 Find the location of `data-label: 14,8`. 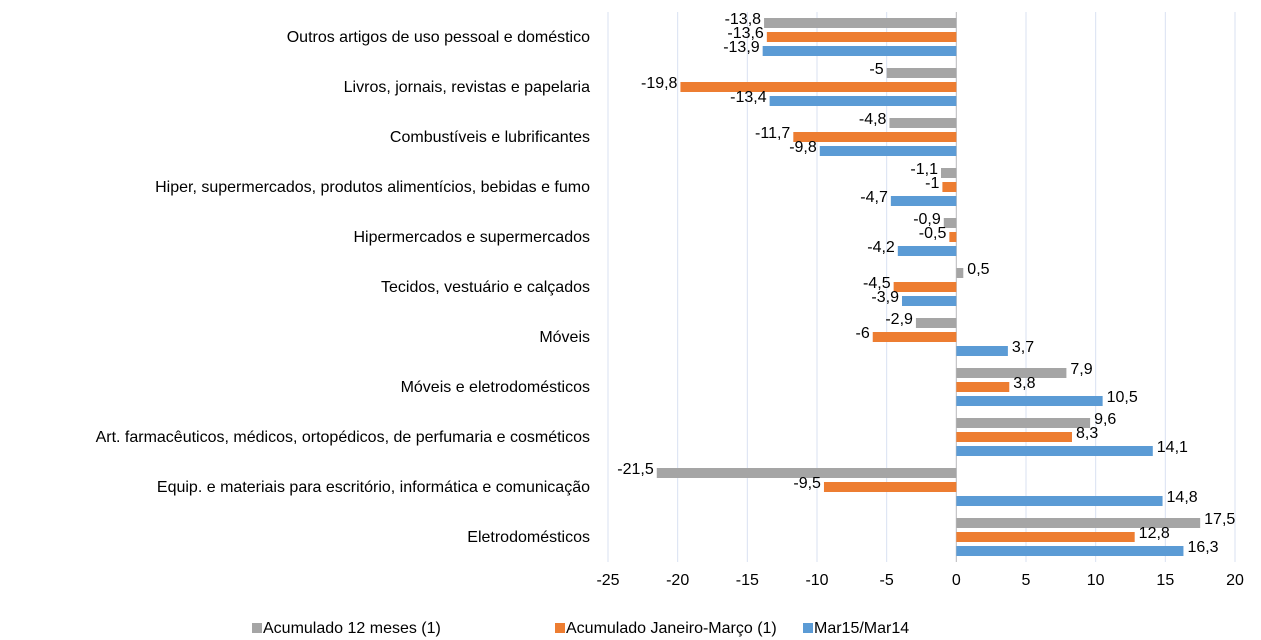

data-label: 14,8 is located at coordinates (1182, 497).